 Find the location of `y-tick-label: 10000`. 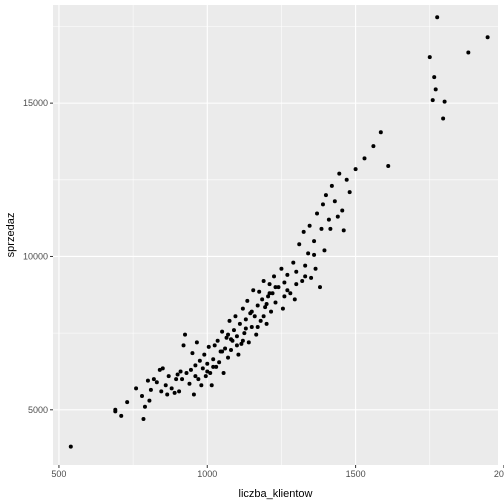

y-tick-label: 10000 is located at coordinates (35, 256).